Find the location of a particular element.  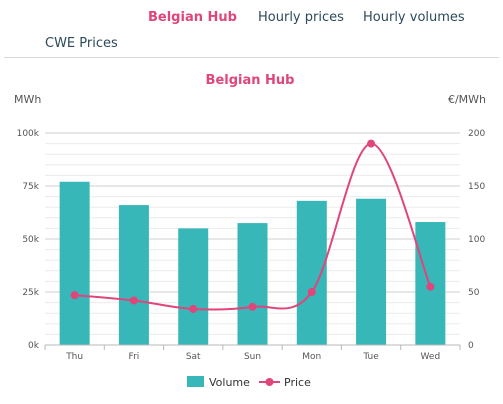

legend-volume-label: Volume is located at coordinates (229, 382).